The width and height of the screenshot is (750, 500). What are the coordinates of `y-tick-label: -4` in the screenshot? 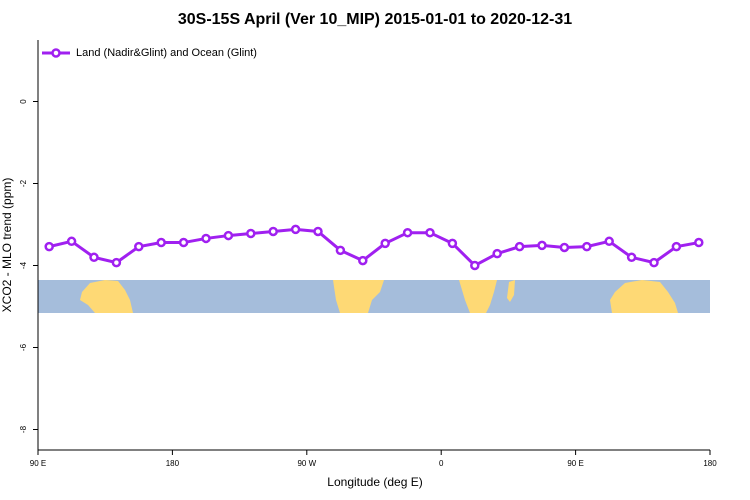 It's located at (23, 265).